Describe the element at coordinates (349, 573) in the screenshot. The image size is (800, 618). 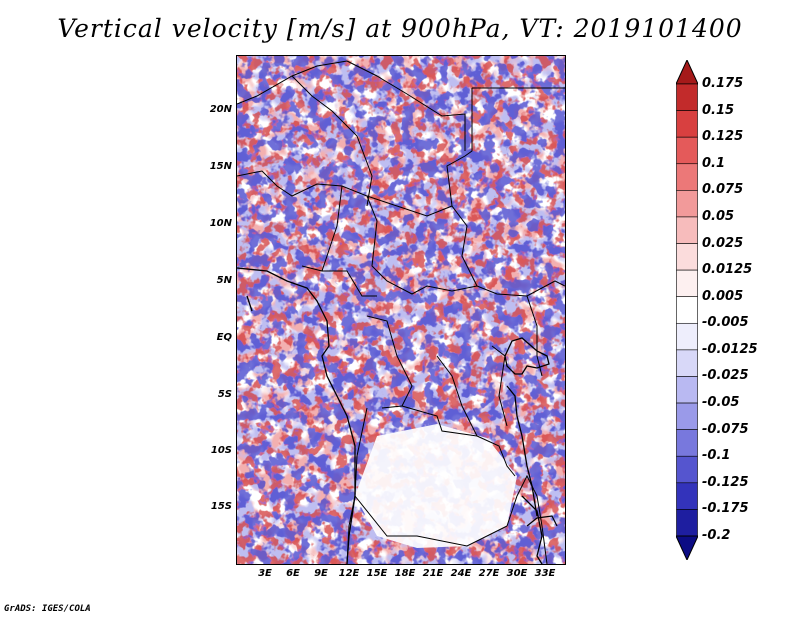
I see `lon-label-12e: 12E` at that location.